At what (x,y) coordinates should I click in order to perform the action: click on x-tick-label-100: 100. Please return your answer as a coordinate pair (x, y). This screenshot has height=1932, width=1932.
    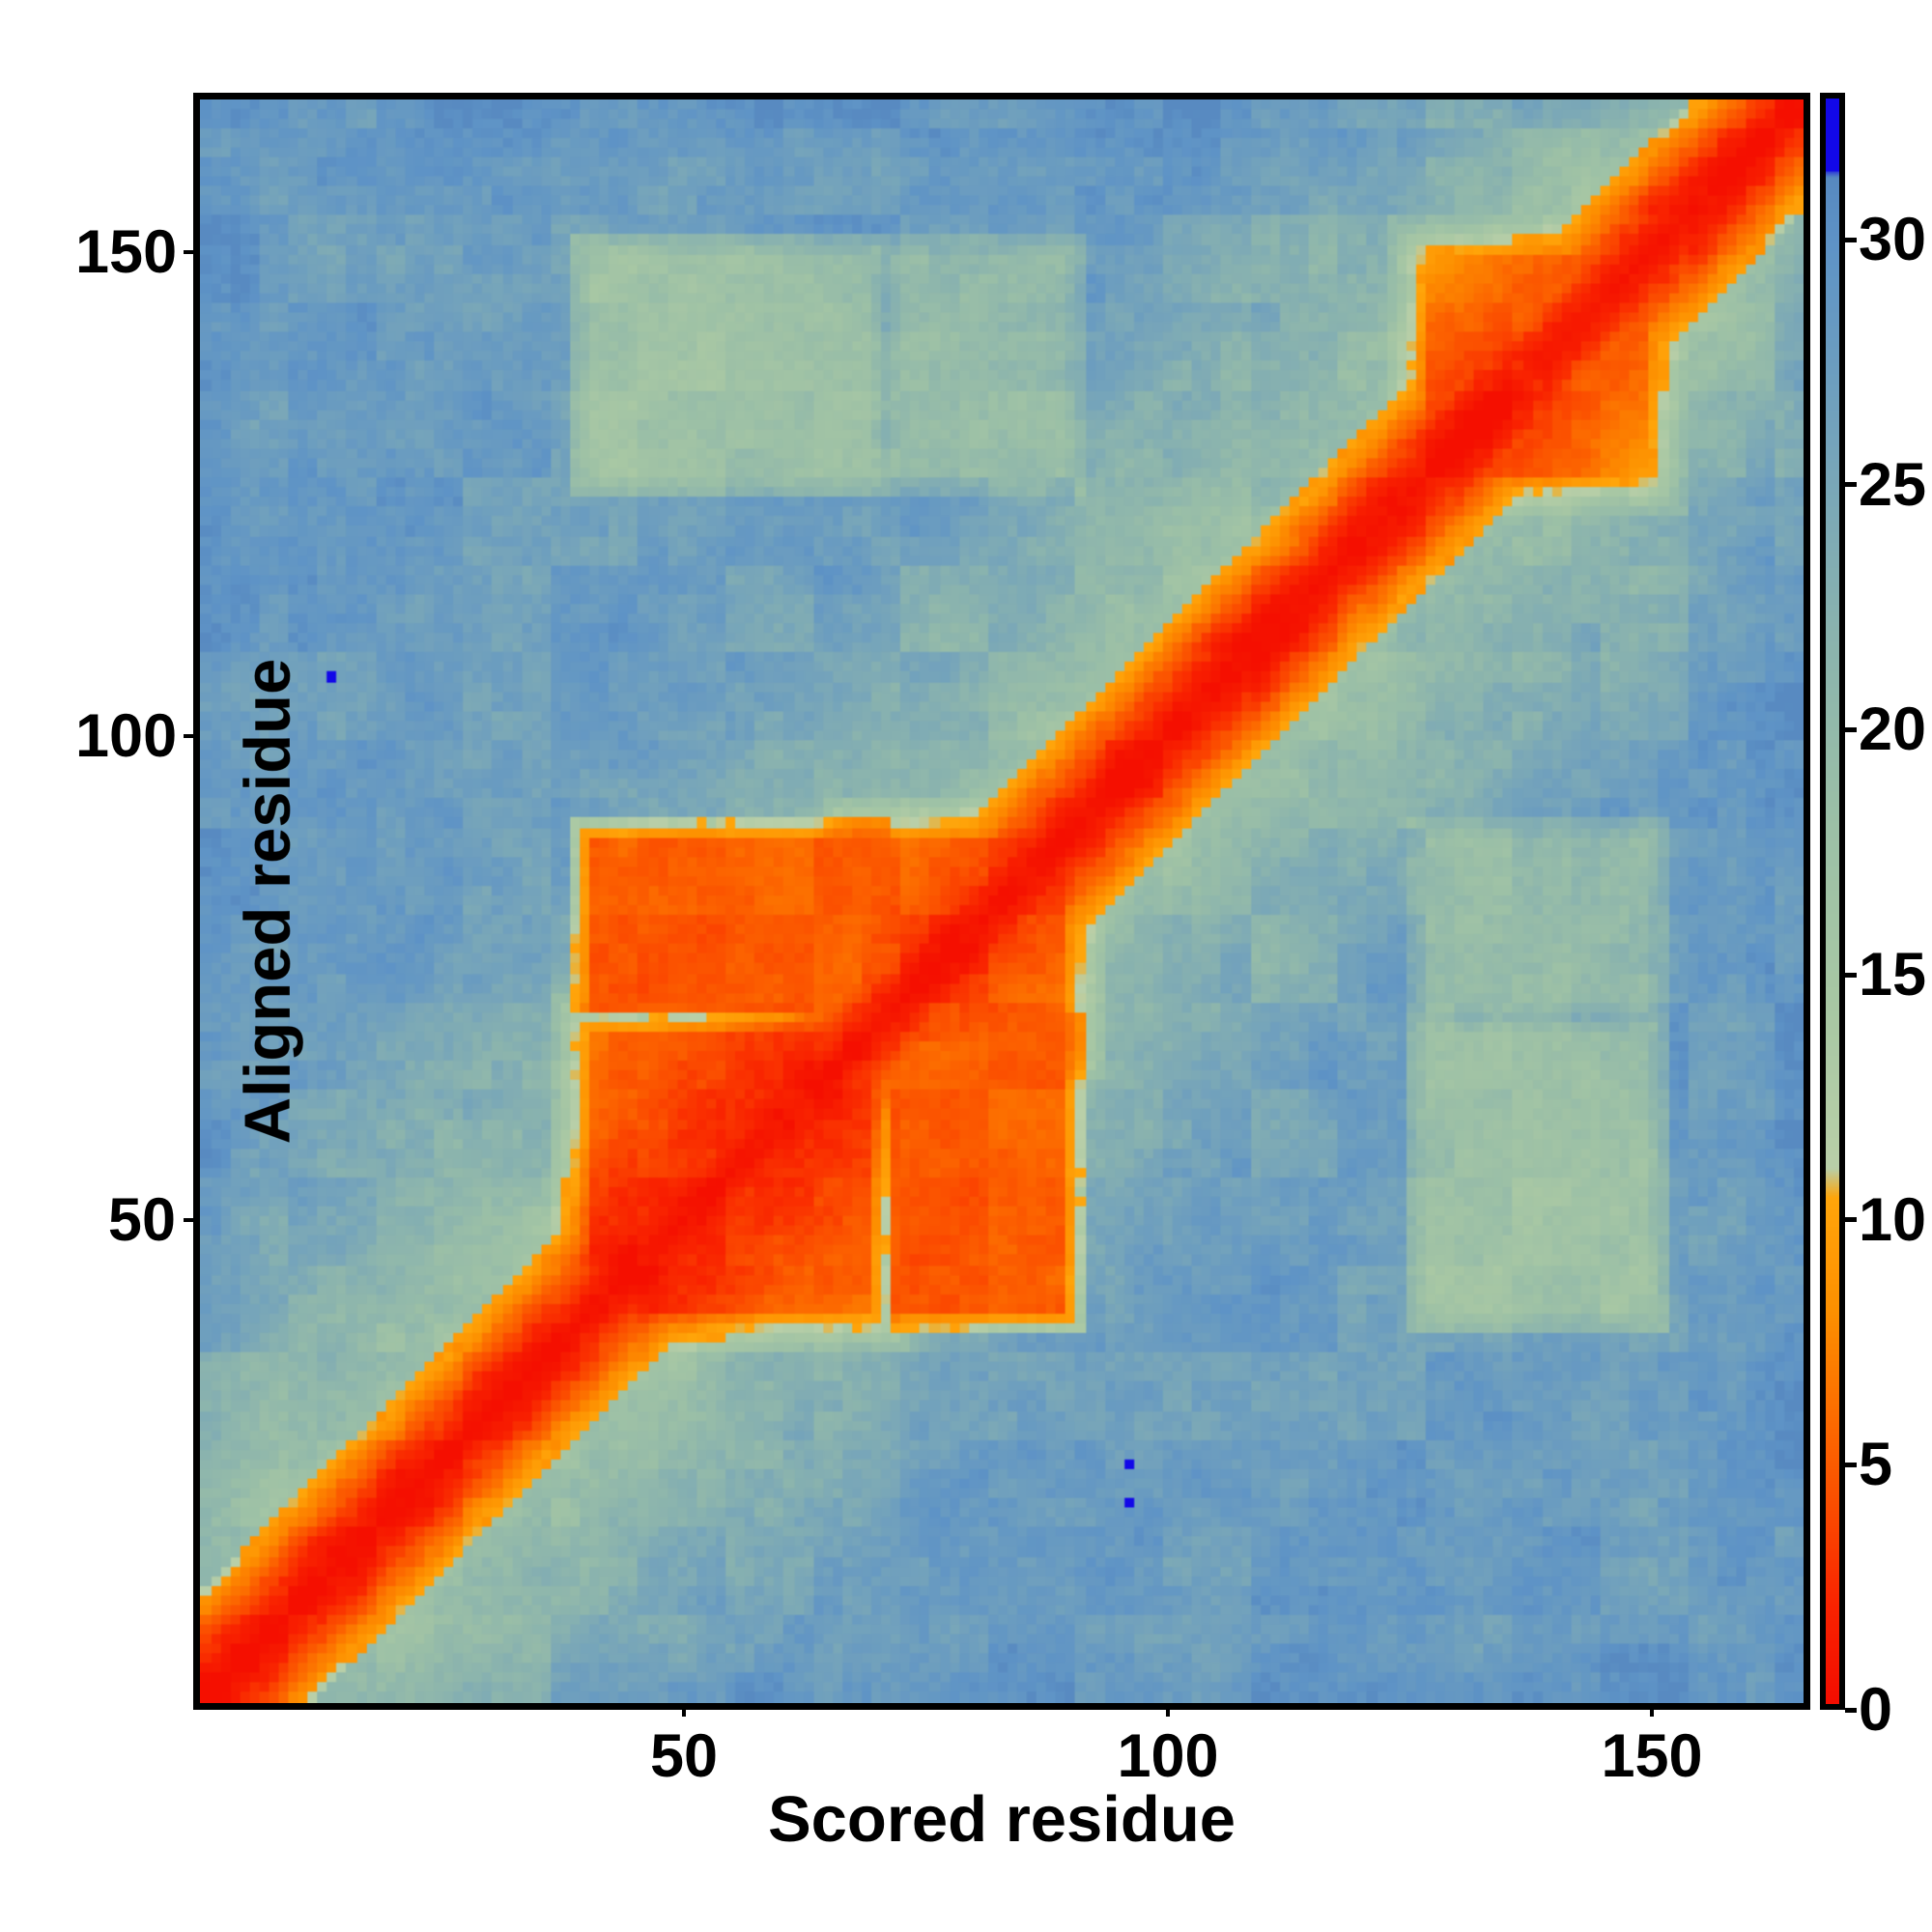
    Looking at the image, I should click on (1168, 1756).